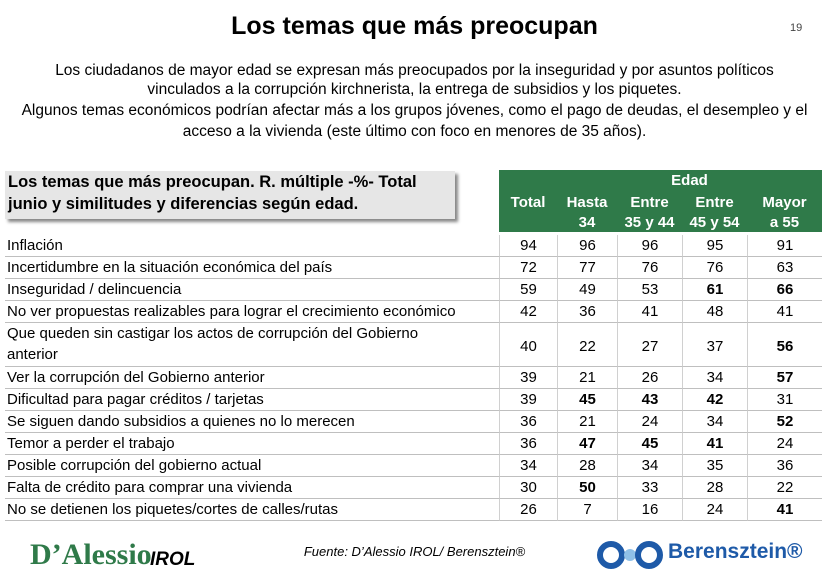  Describe the element at coordinates (714, 268) in the screenshot. I see `table-cell: 76` at that location.